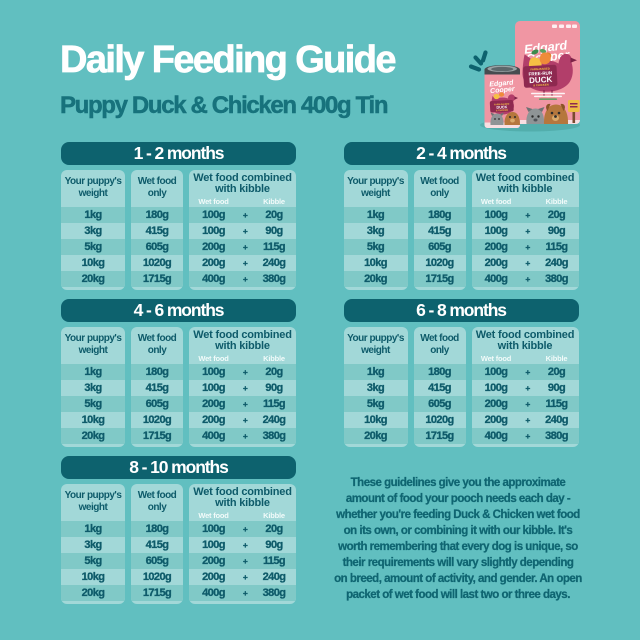 The image size is (640, 640). What do you see at coordinates (503, 90) in the screenshot?
I see `svg-text: Cooper` at bounding box center [503, 90].